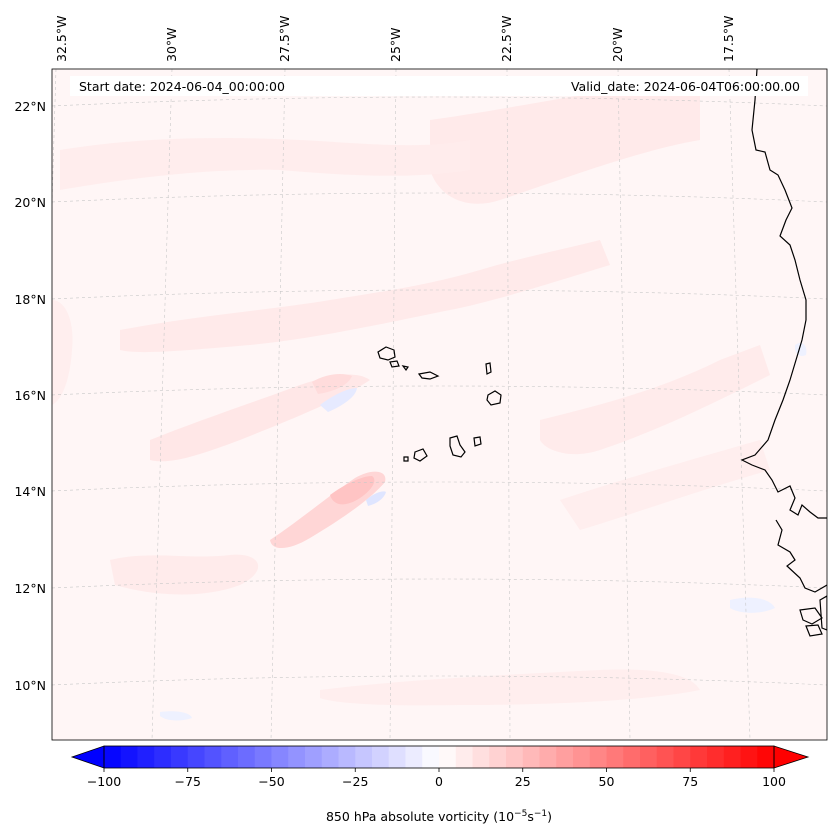 The width and height of the screenshot is (837, 839). I want to click on vorticity-streak-16n, so click(332, 384).